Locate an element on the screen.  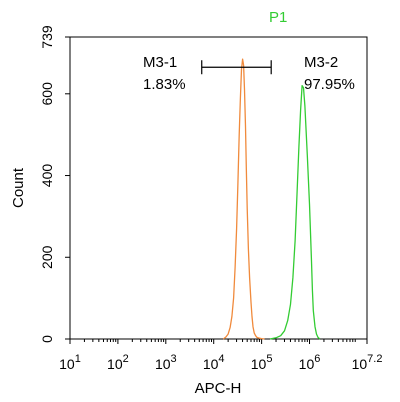
x-tick-label: 10⁴ is located at coordinates (214, 362).